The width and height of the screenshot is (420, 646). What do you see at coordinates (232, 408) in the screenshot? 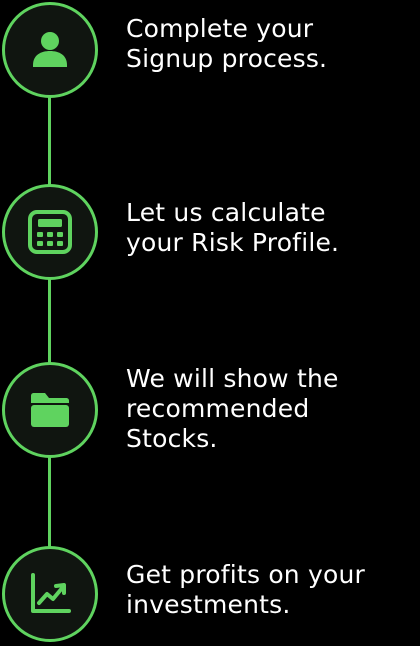
I see `step-3-text: We will show the recommended Stocks.` at bounding box center [232, 408].